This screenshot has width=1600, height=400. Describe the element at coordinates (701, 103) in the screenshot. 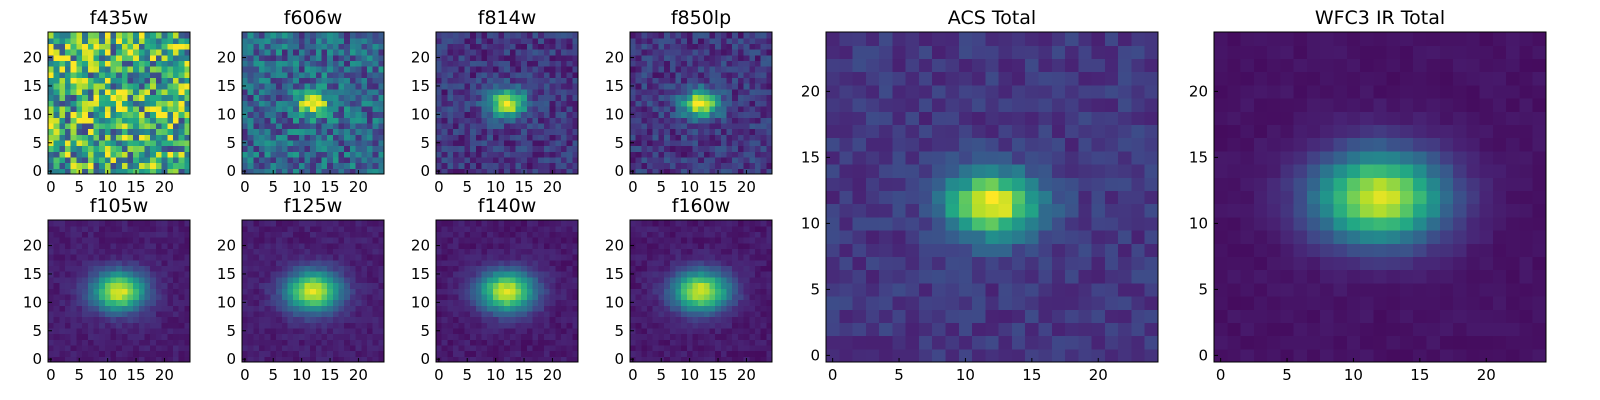

I see `heatmap-image` at that location.